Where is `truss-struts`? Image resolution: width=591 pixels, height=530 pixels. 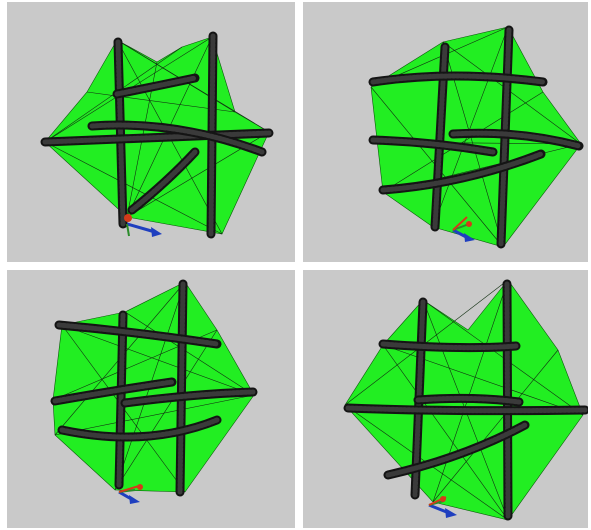
truss-struts is located at coordinates (154, 388).